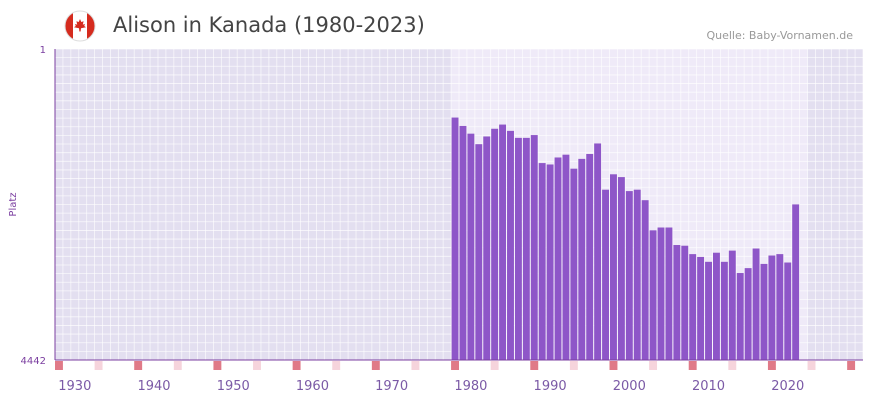 This screenshot has height=402, width=873. Describe the element at coordinates (661, 293) in the screenshot. I see `bar-2004` at that location.